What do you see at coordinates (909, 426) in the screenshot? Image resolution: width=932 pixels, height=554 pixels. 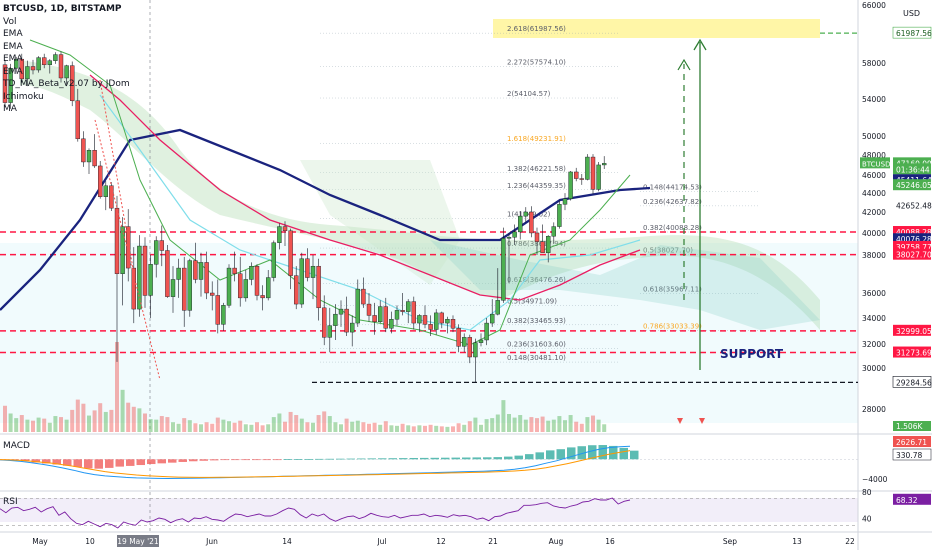 I see `volume-label-text: 1.506K` at bounding box center [909, 426].